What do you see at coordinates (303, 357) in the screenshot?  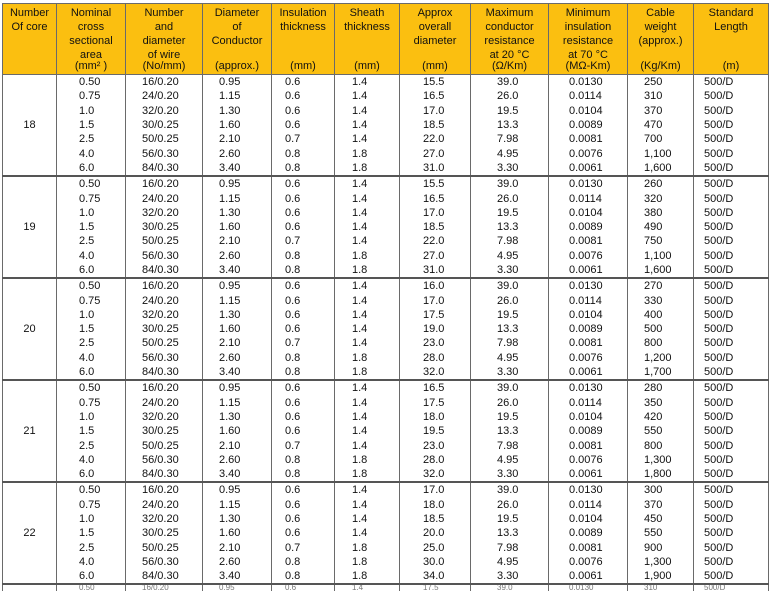 I see `insulation-thickness-cell: 0.8` at bounding box center [303, 357].